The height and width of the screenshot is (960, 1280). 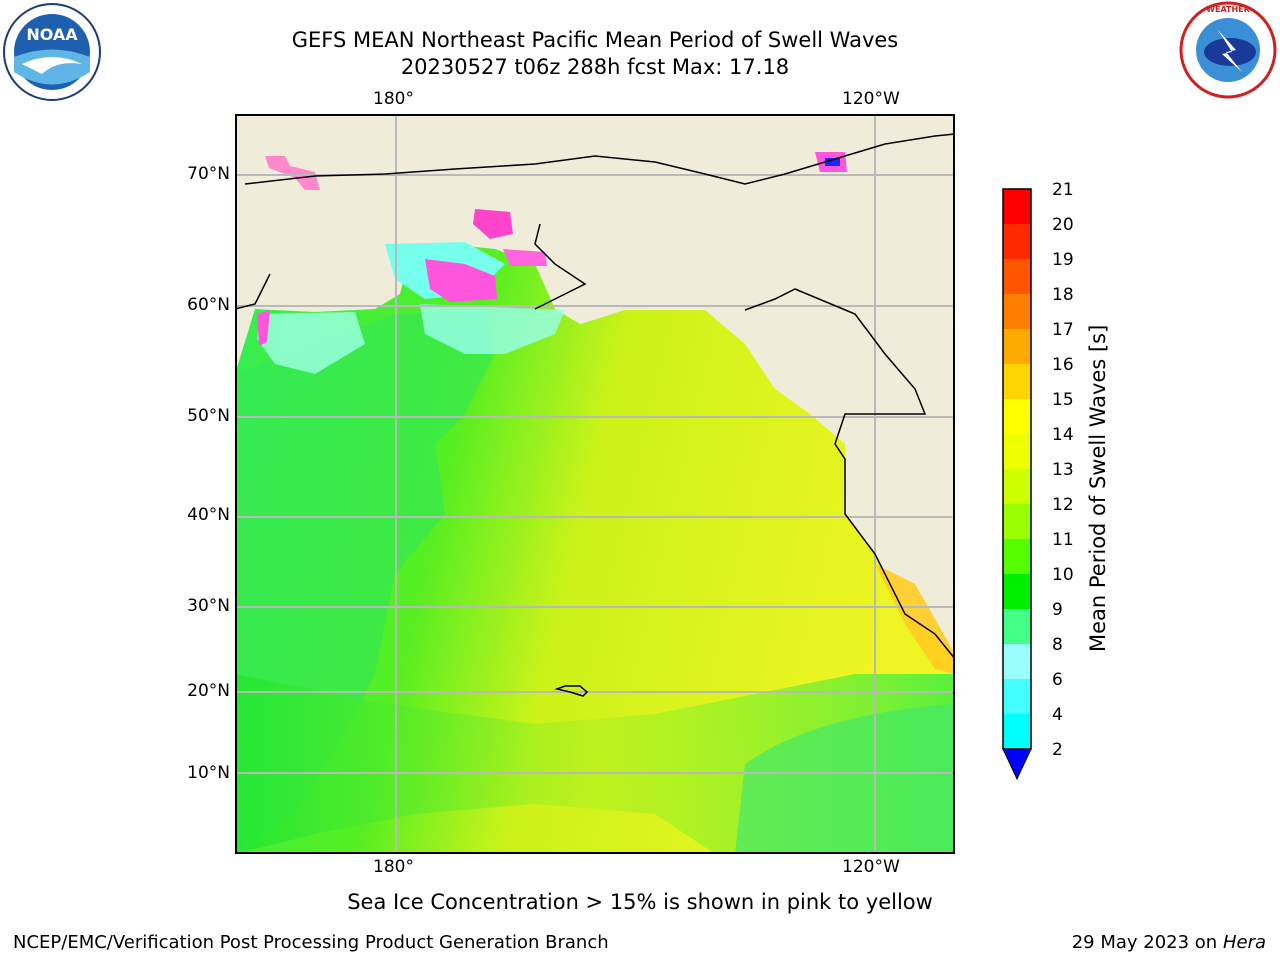 What do you see at coordinates (1063, 295) in the screenshot?
I see `colorbar-tick-label: 18` at bounding box center [1063, 295].